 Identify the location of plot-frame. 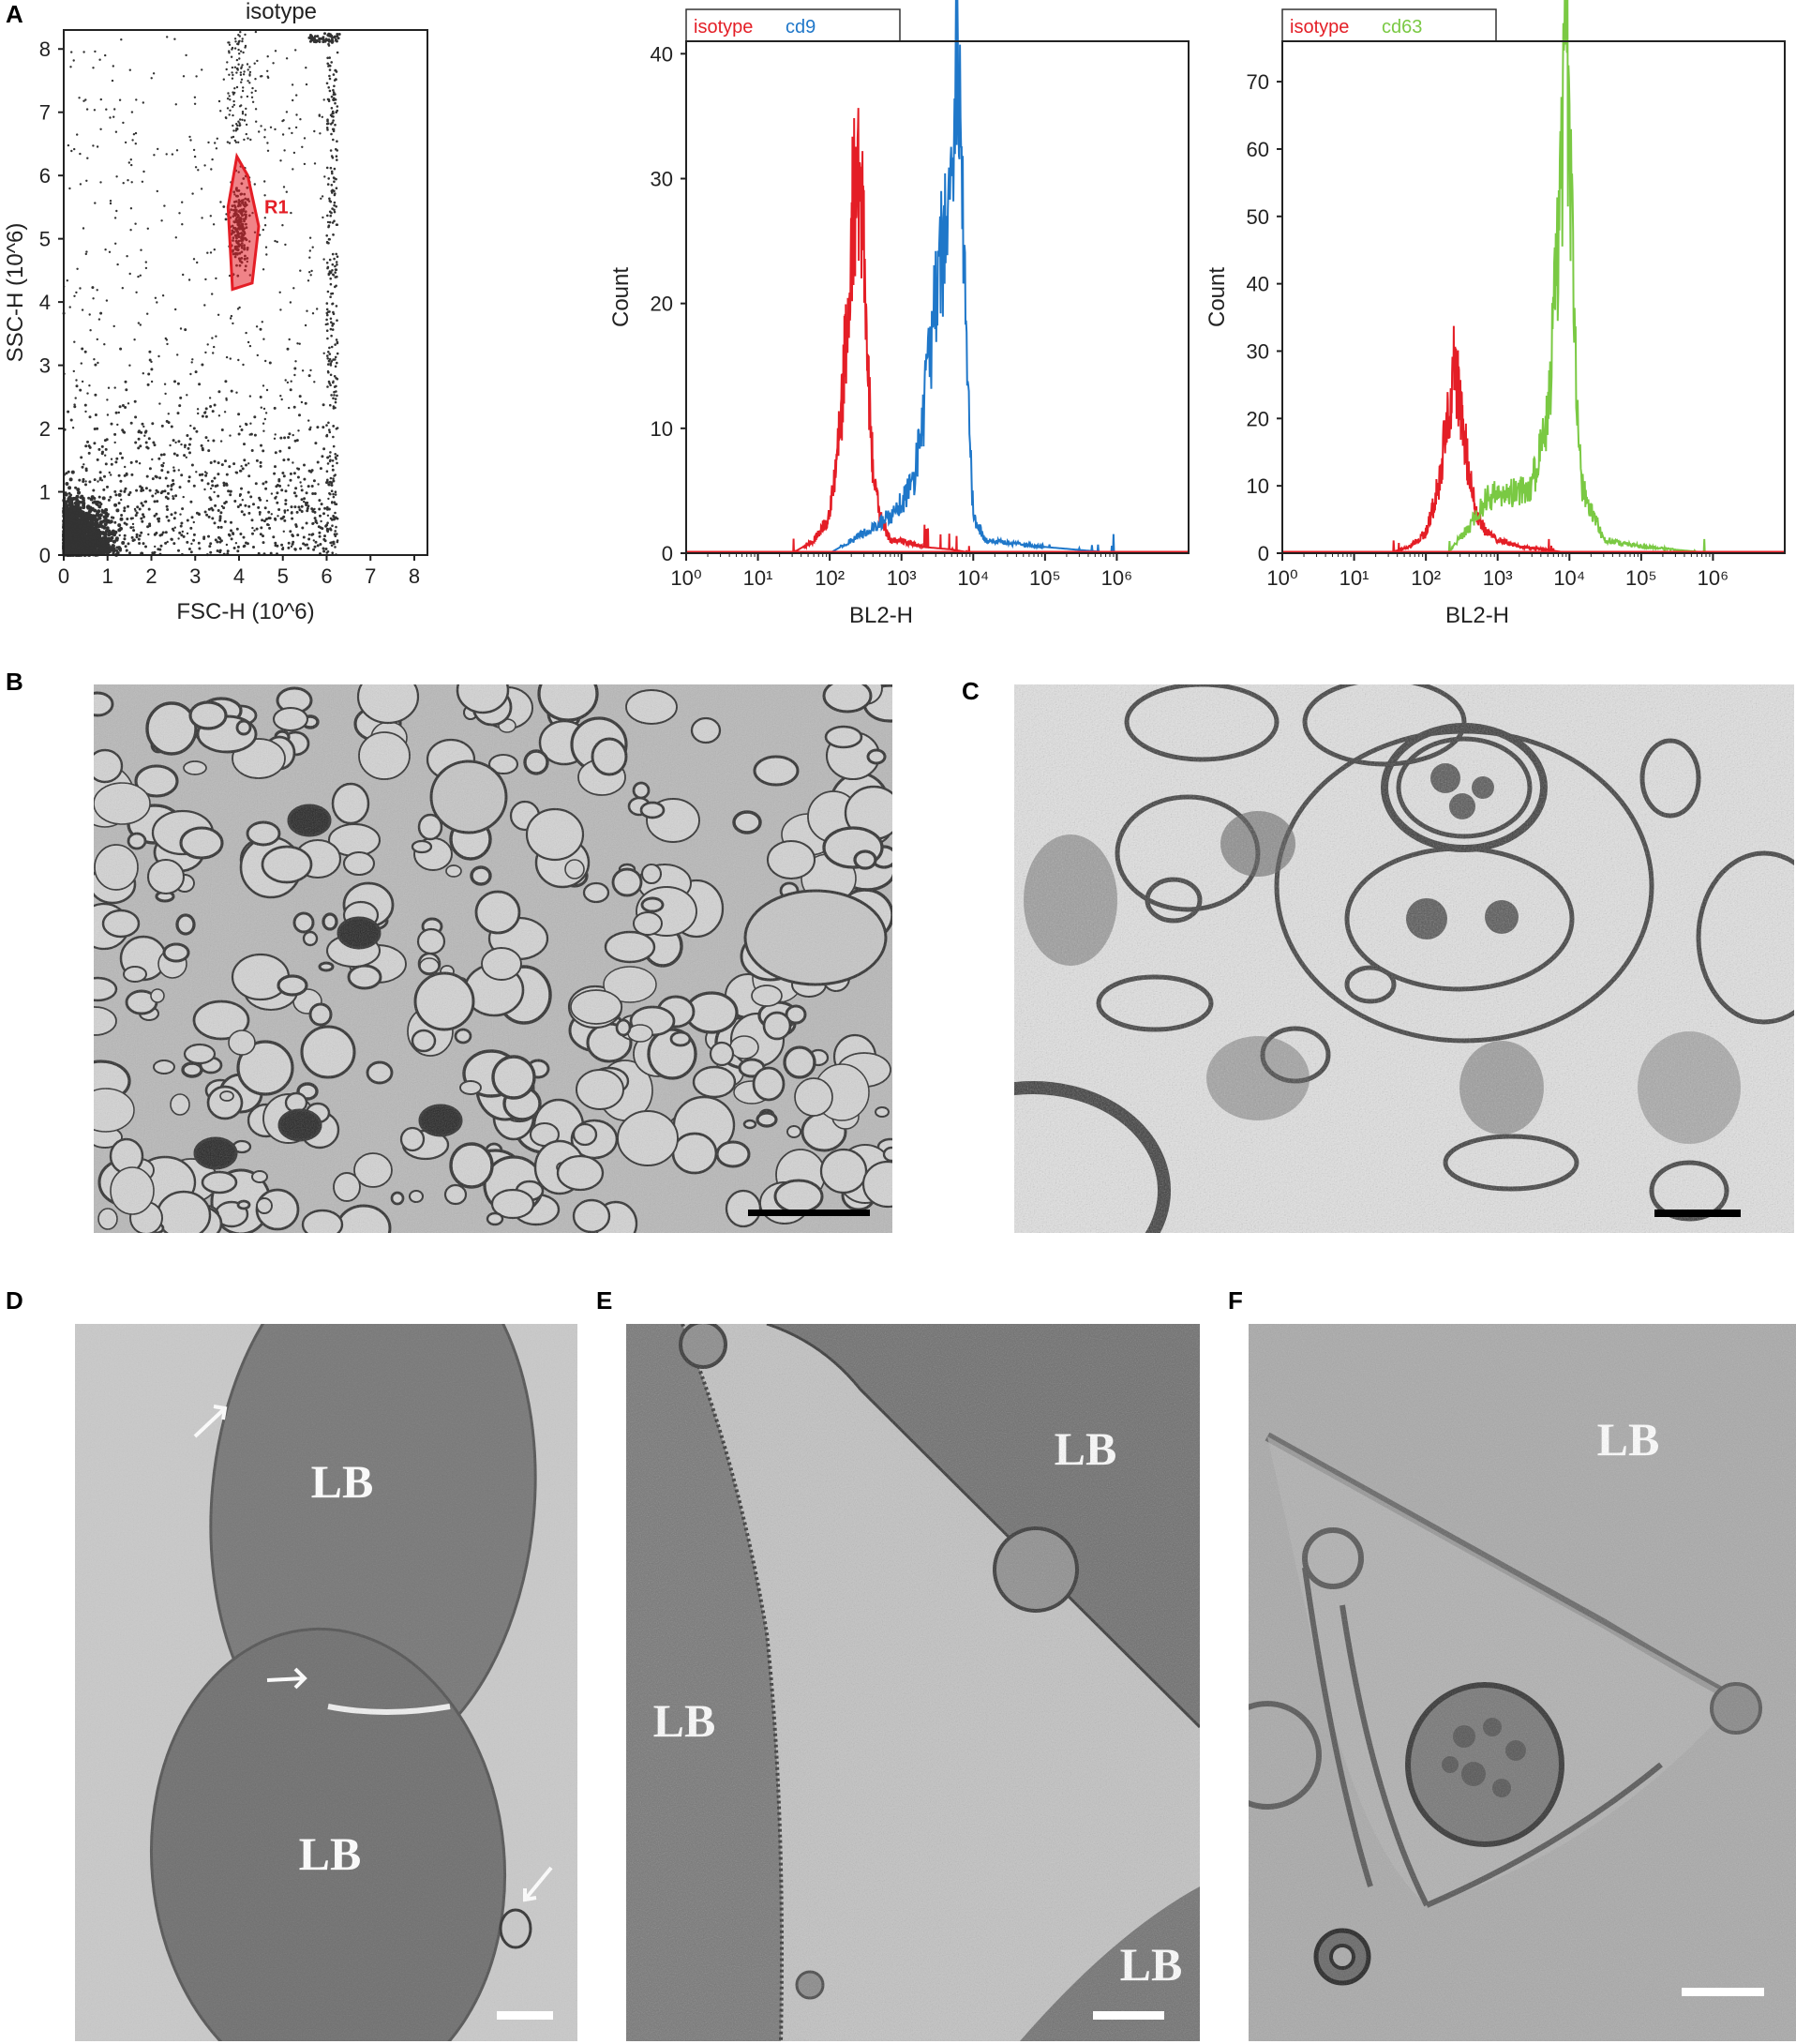
(1533, 297).